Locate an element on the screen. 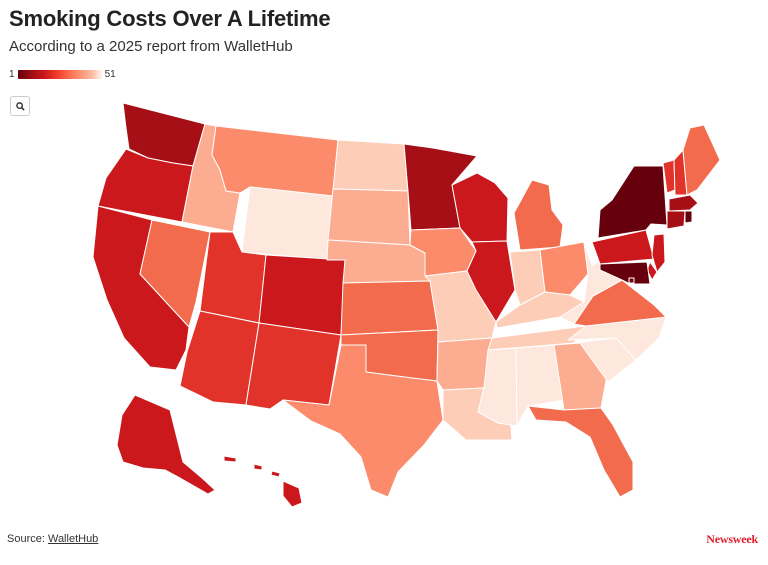 The width and height of the screenshot is (768, 565). state-mt is located at coordinates (275, 161).